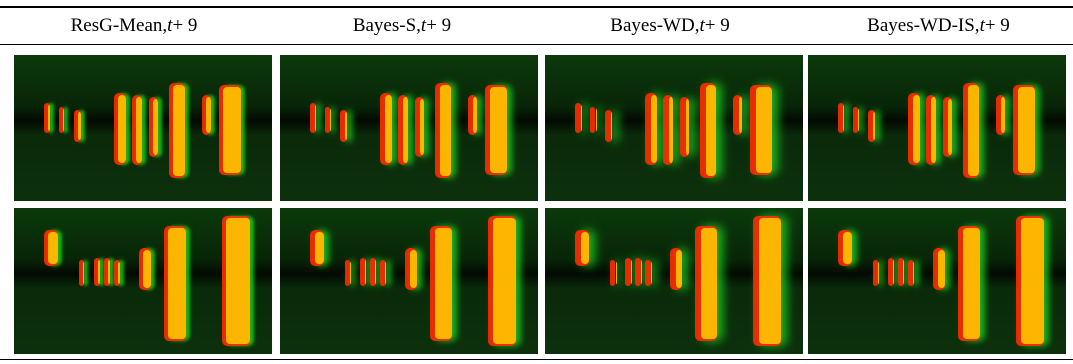  I want to click on column-header-bayes-s: Bayes-S, t + 9, so click(402, 25).